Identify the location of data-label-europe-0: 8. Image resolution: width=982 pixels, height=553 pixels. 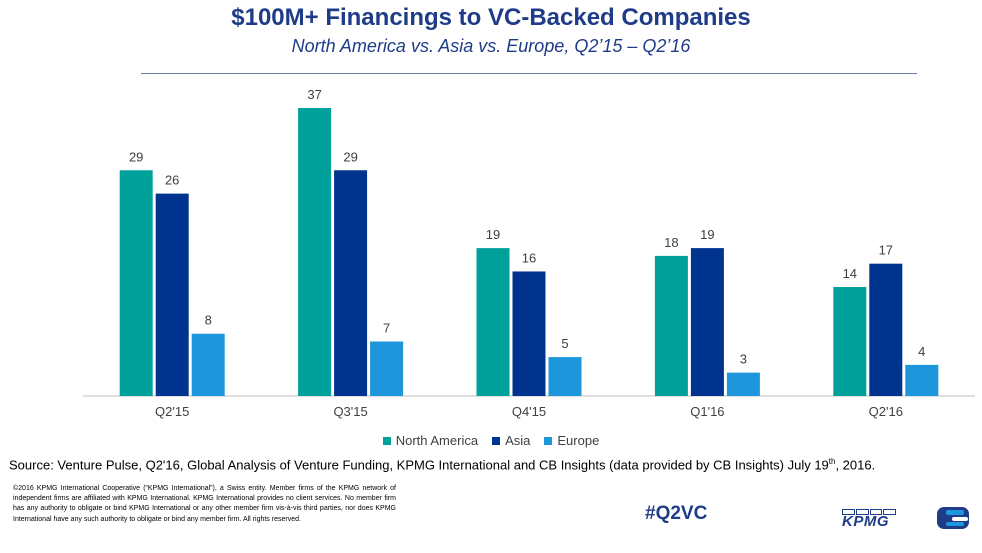
(208, 320).